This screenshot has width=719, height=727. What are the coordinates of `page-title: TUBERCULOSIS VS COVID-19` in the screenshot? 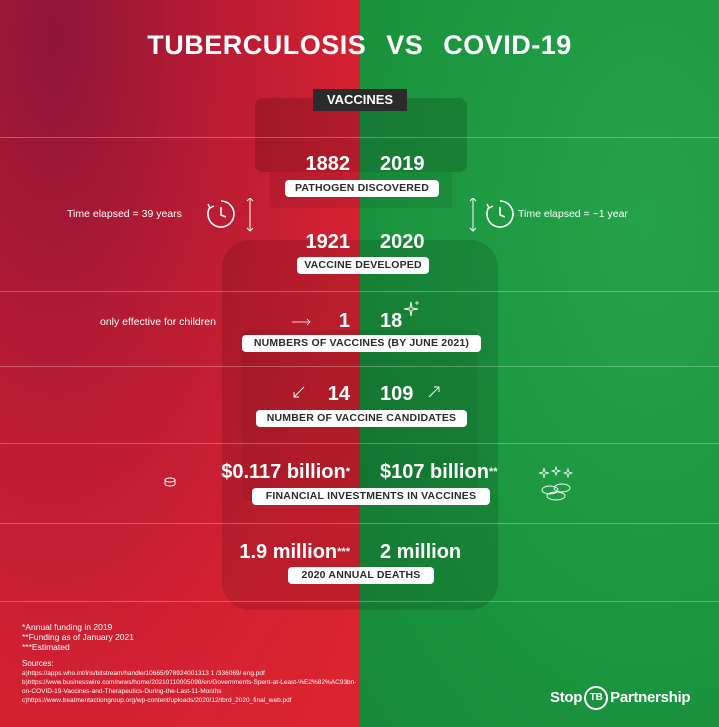 It's located at (359, 45).